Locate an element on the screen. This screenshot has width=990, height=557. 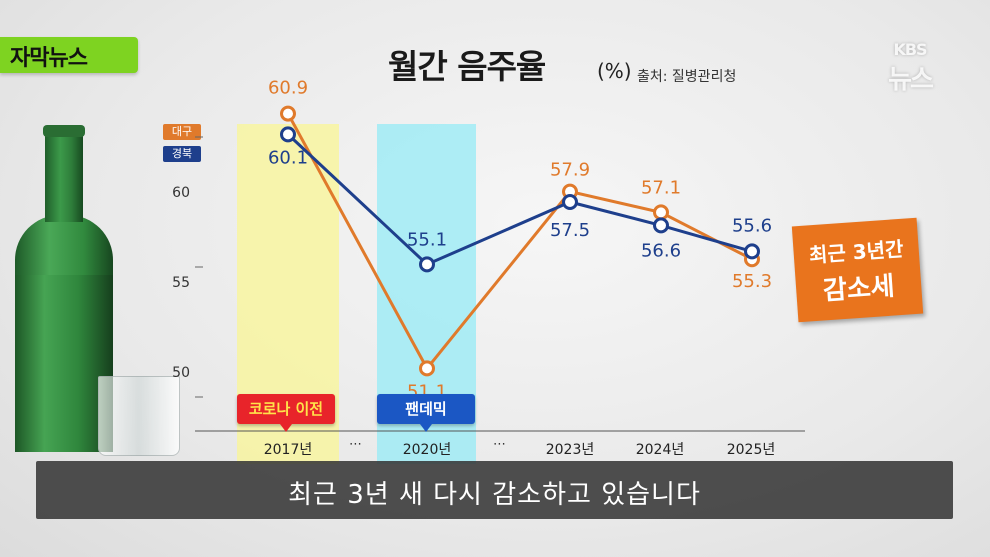
x-label: 2025년 is located at coordinates (751, 450).